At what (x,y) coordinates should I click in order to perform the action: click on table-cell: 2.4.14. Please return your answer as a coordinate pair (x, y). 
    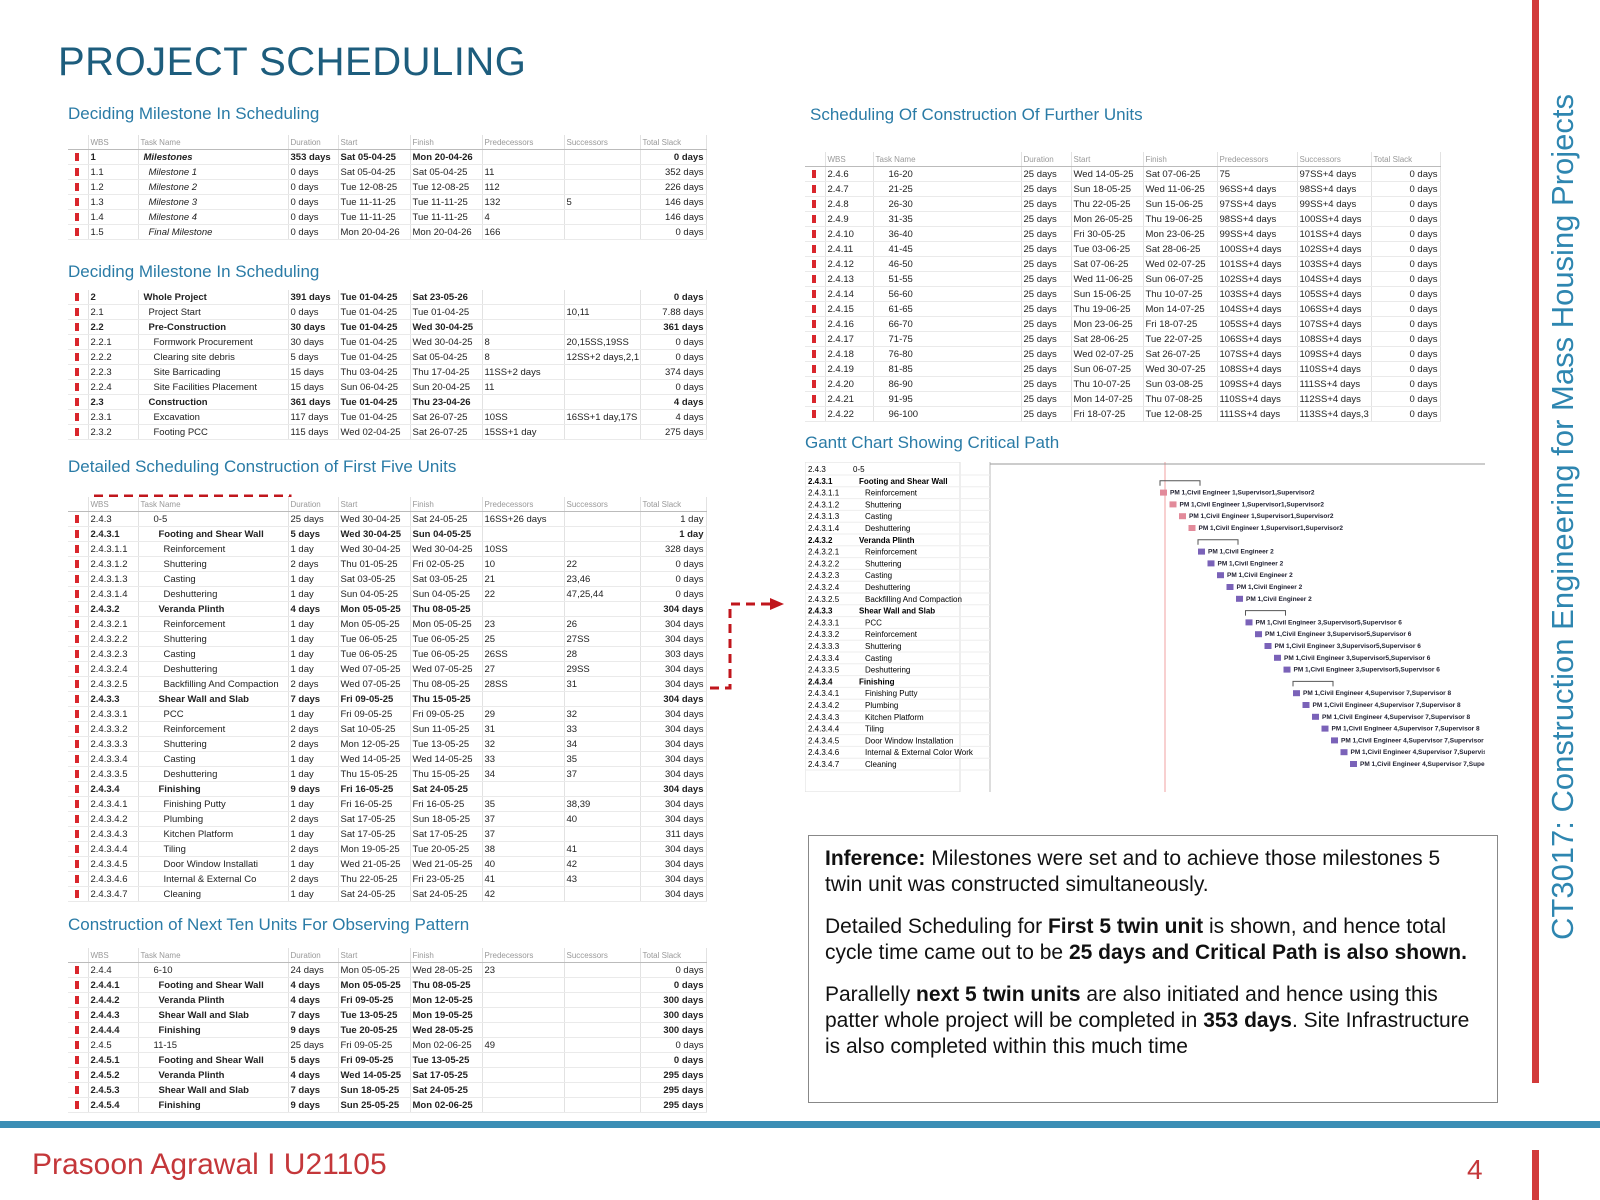
    Looking at the image, I should click on (849, 294).